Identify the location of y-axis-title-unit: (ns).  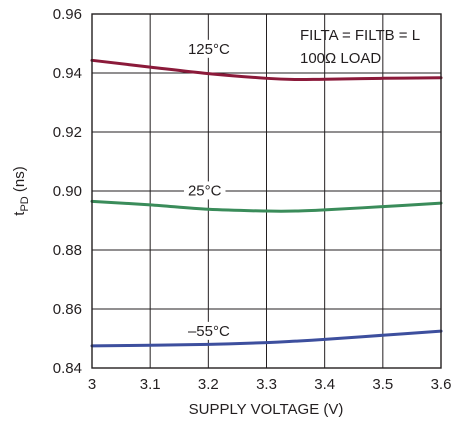
(19, 181).